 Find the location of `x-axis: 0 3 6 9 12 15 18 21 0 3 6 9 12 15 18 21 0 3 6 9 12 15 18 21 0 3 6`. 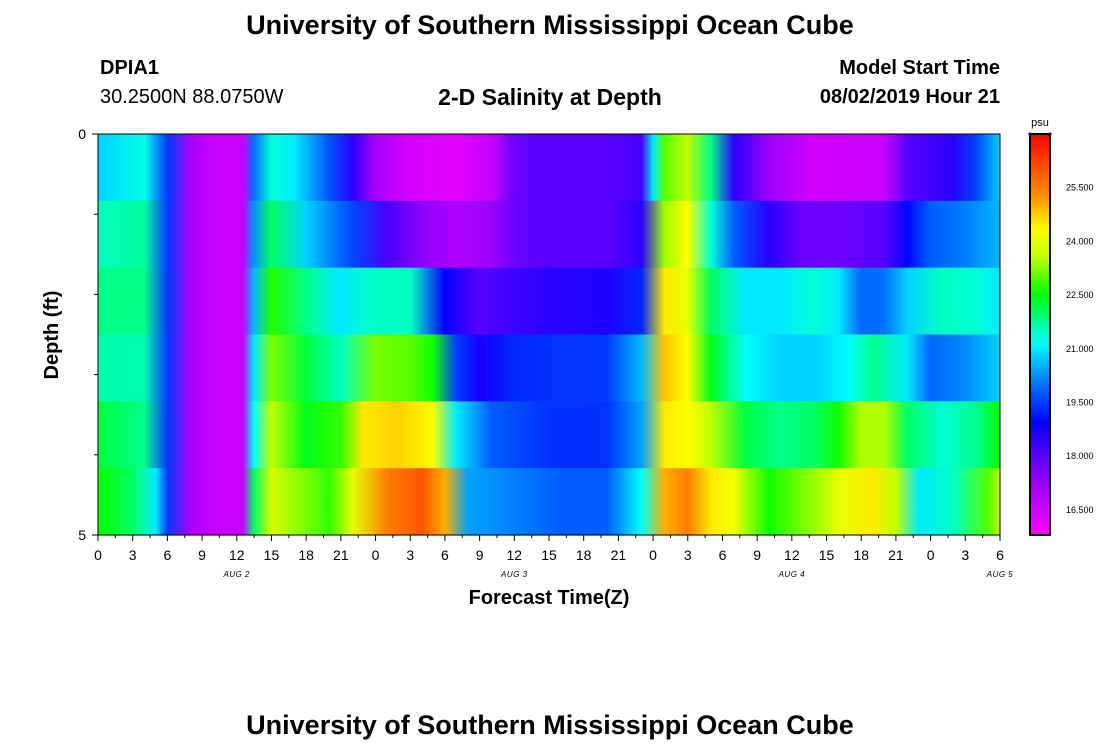

x-axis: 0 3 6 9 12 15 18 21 0 3 6 9 12 15 18 21 0 3 6 9 12 15 18 21 0 3 6 is located at coordinates (549, 549).